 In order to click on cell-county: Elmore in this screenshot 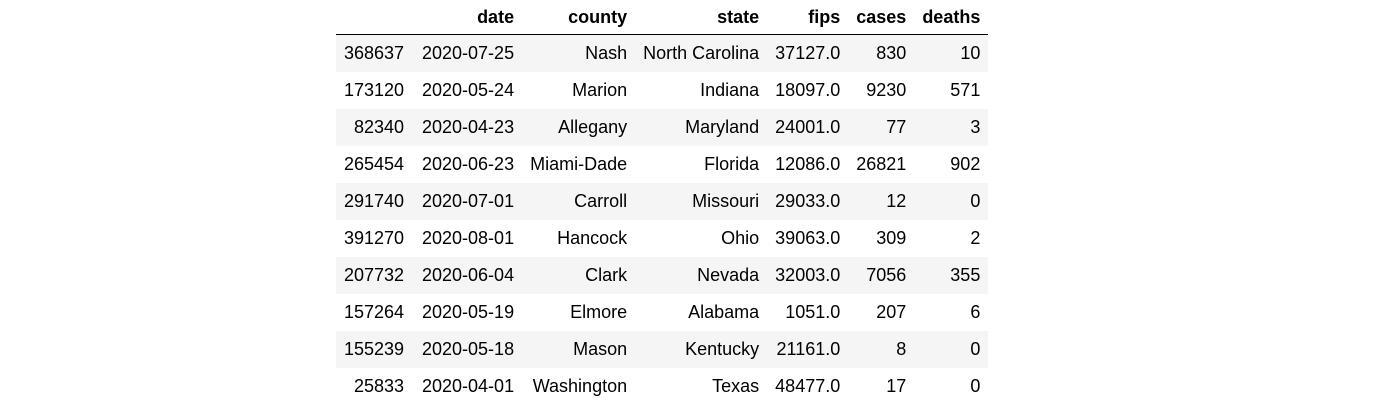, I will do `click(599, 311)`.